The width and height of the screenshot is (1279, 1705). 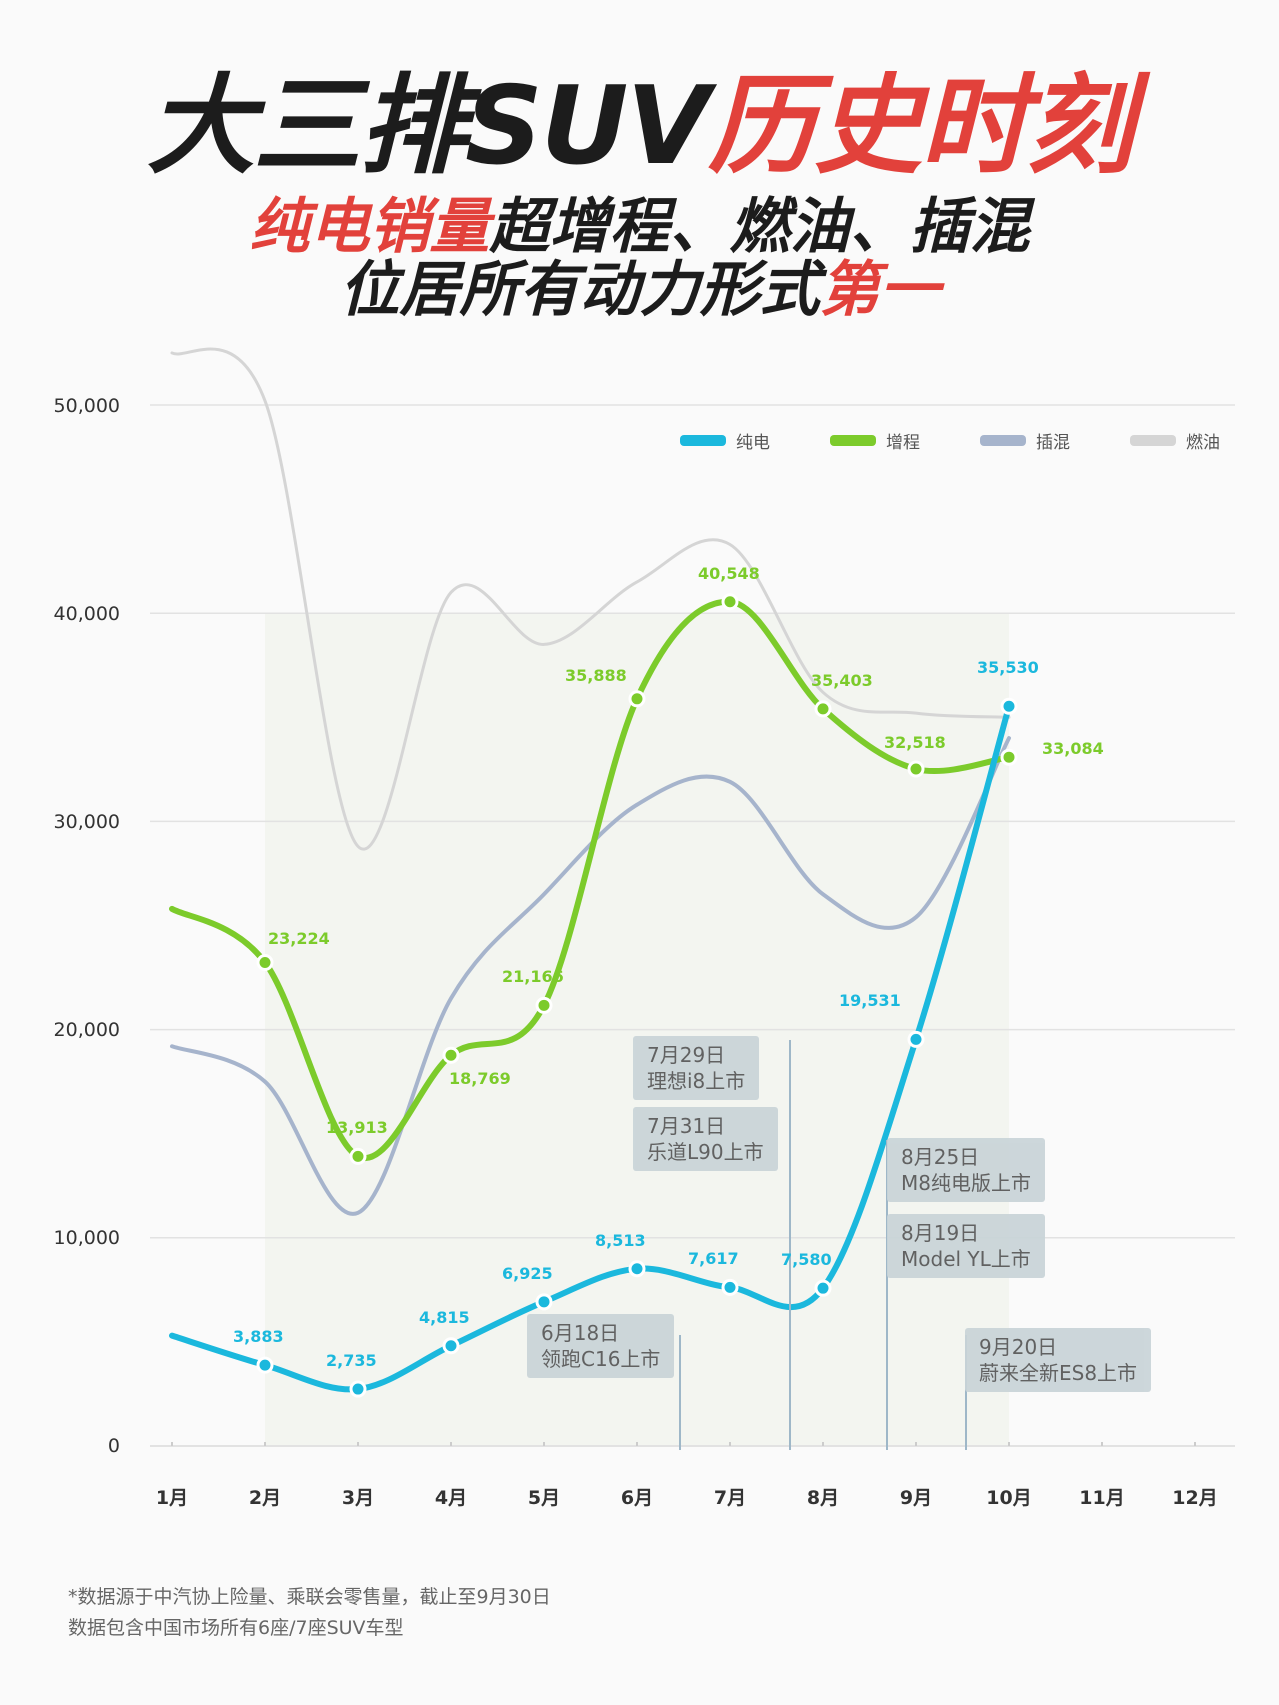 What do you see at coordinates (1102, 1498) in the screenshot?
I see `x-tick-label: 11月` at bounding box center [1102, 1498].